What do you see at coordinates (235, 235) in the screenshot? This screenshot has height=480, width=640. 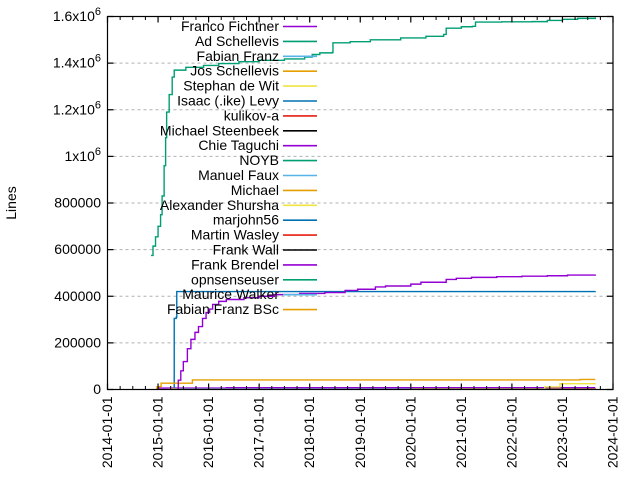 I see `legend-label: Martin Wasley` at bounding box center [235, 235].